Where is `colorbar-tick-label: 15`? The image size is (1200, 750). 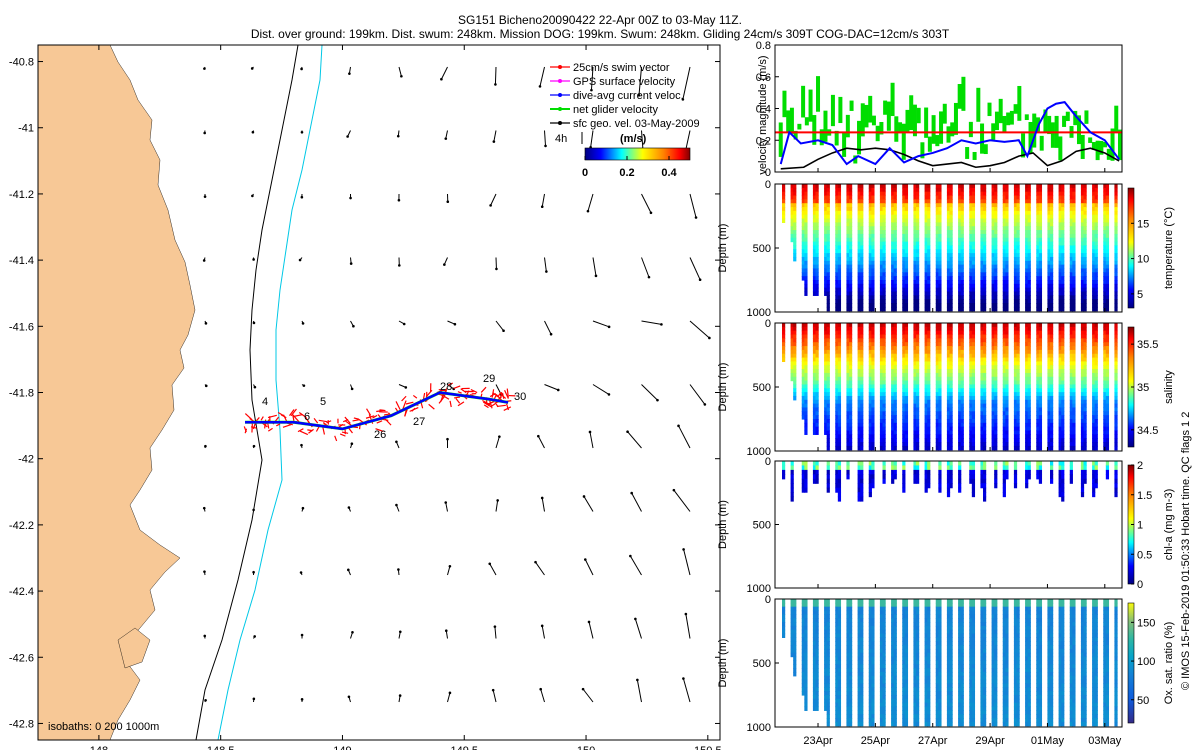
colorbar-tick-label: 15 is located at coordinates (1143, 224).